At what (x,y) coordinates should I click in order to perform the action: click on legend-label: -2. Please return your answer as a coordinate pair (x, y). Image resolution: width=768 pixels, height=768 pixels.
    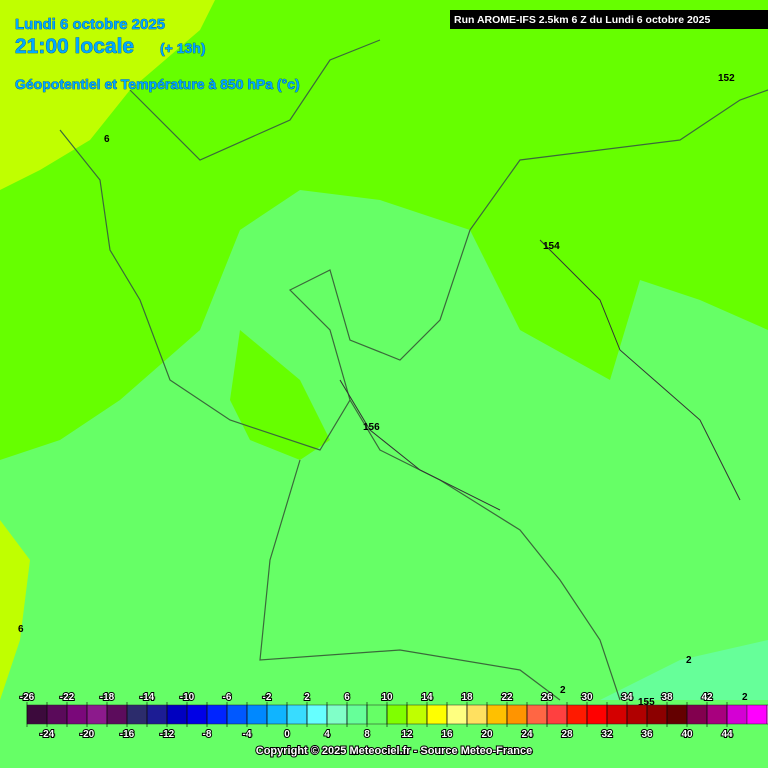
    Looking at the image, I should click on (267, 697).